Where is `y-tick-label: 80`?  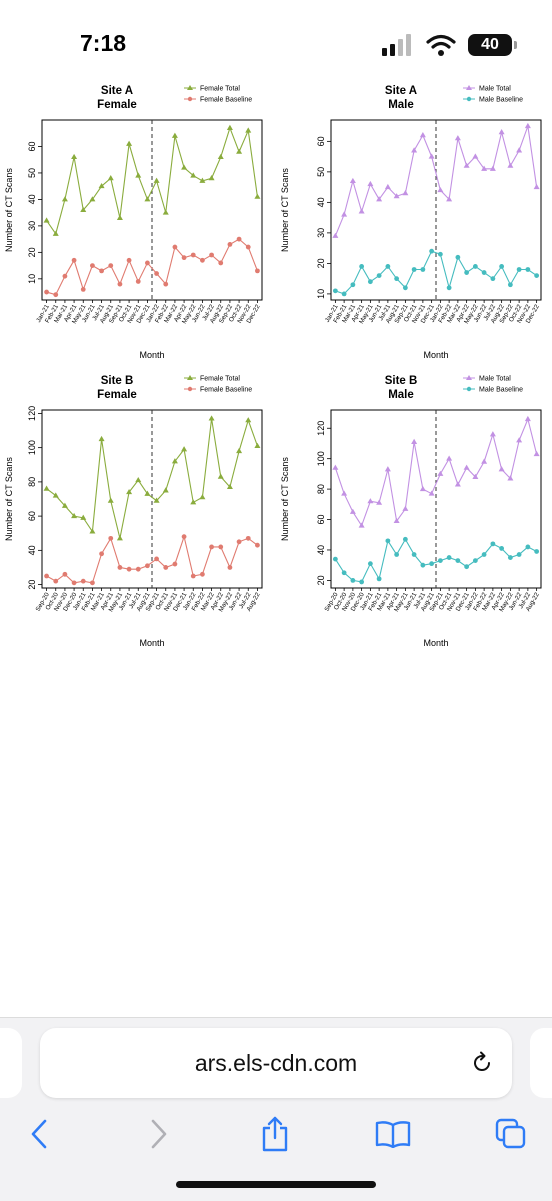
y-tick-label: 80 is located at coordinates (321, 489).